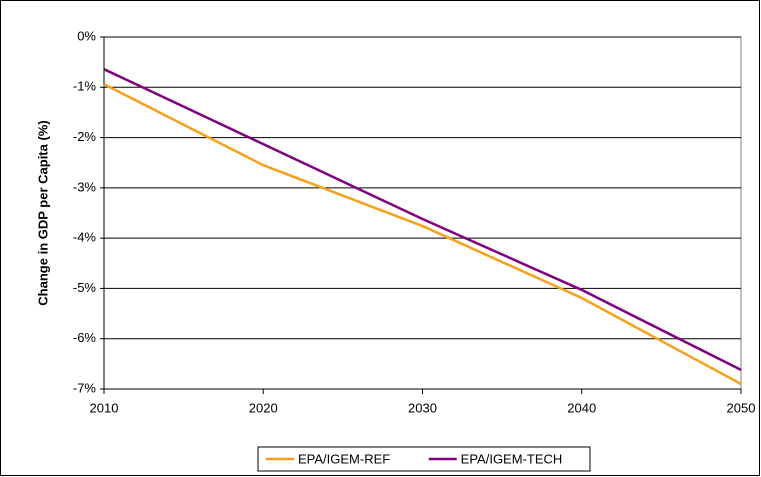 The height and width of the screenshot is (477, 761). I want to click on legend-label: EPA/IGEM-REF, so click(344, 458).